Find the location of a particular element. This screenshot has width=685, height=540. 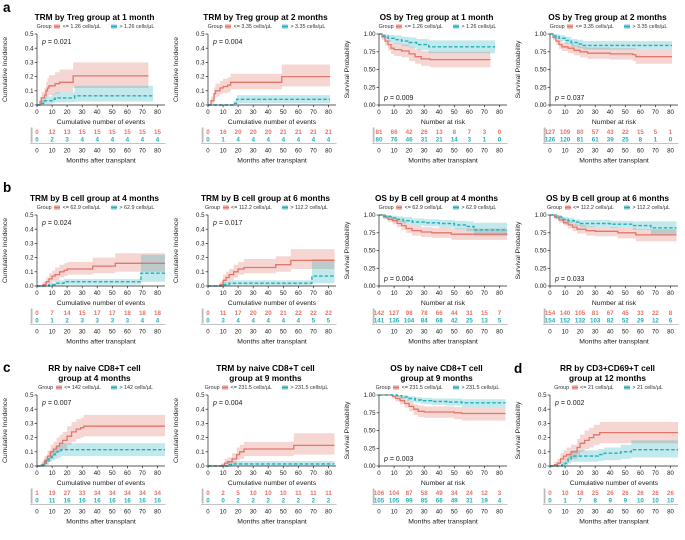

svg-text: 78 is located at coordinates (424, 313).